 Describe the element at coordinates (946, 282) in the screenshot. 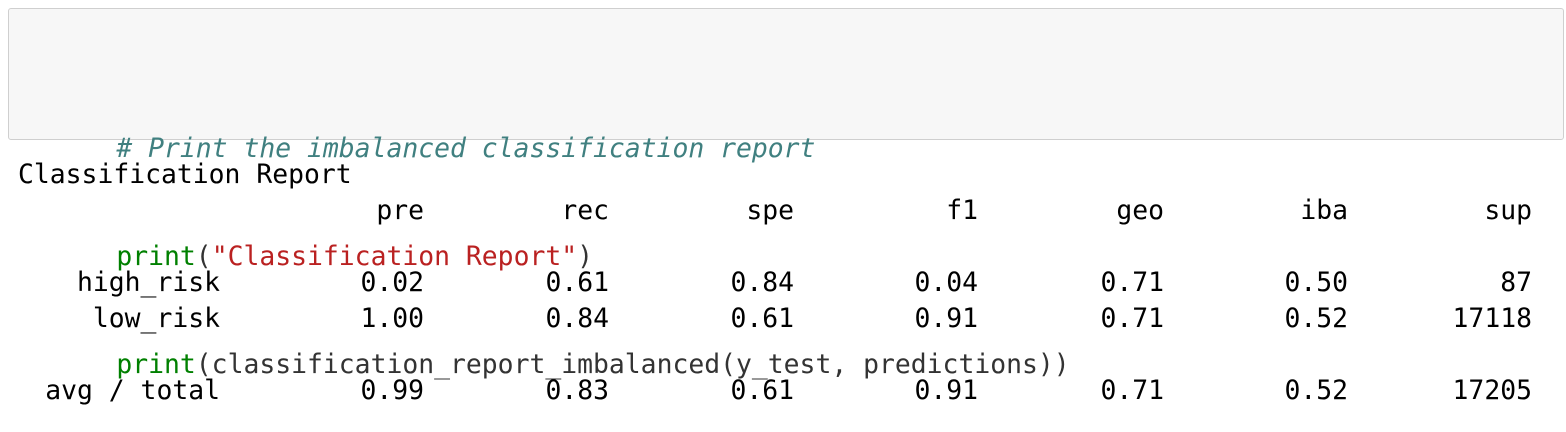

I see `table-cell: 0.04` at that location.